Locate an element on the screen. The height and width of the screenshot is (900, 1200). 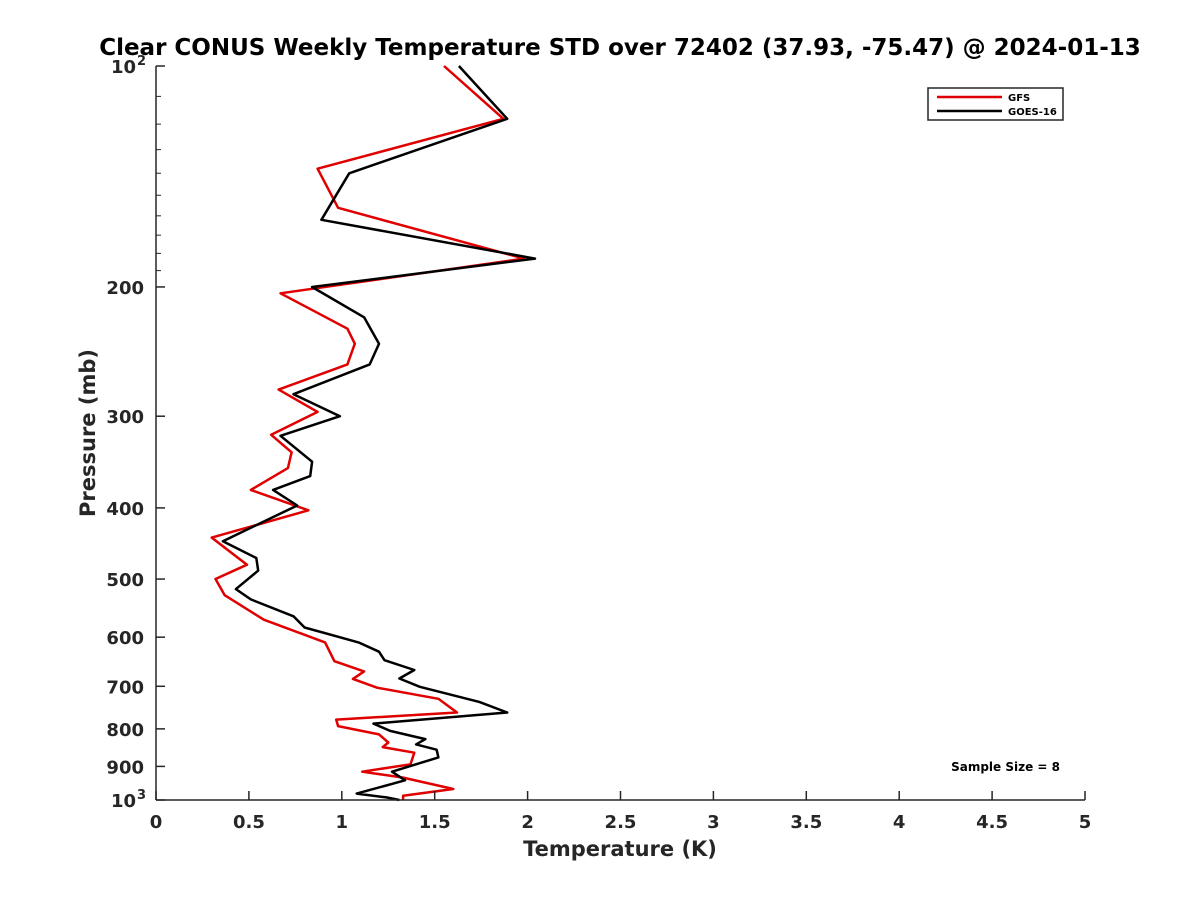
y-tick-label: 600 is located at coordinates (125, 638).